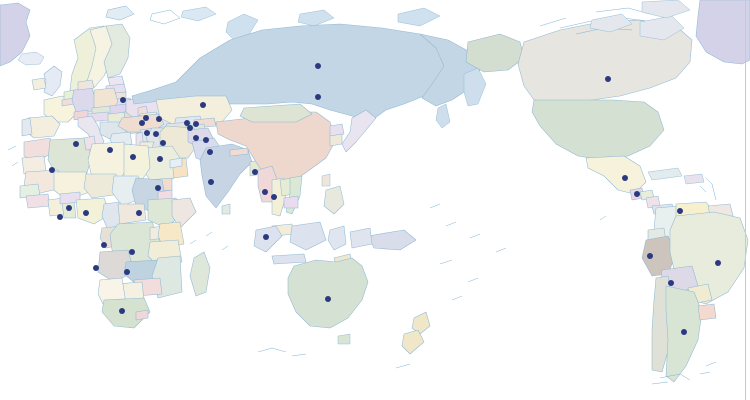  I want to click on region-java, so click(289, 259).